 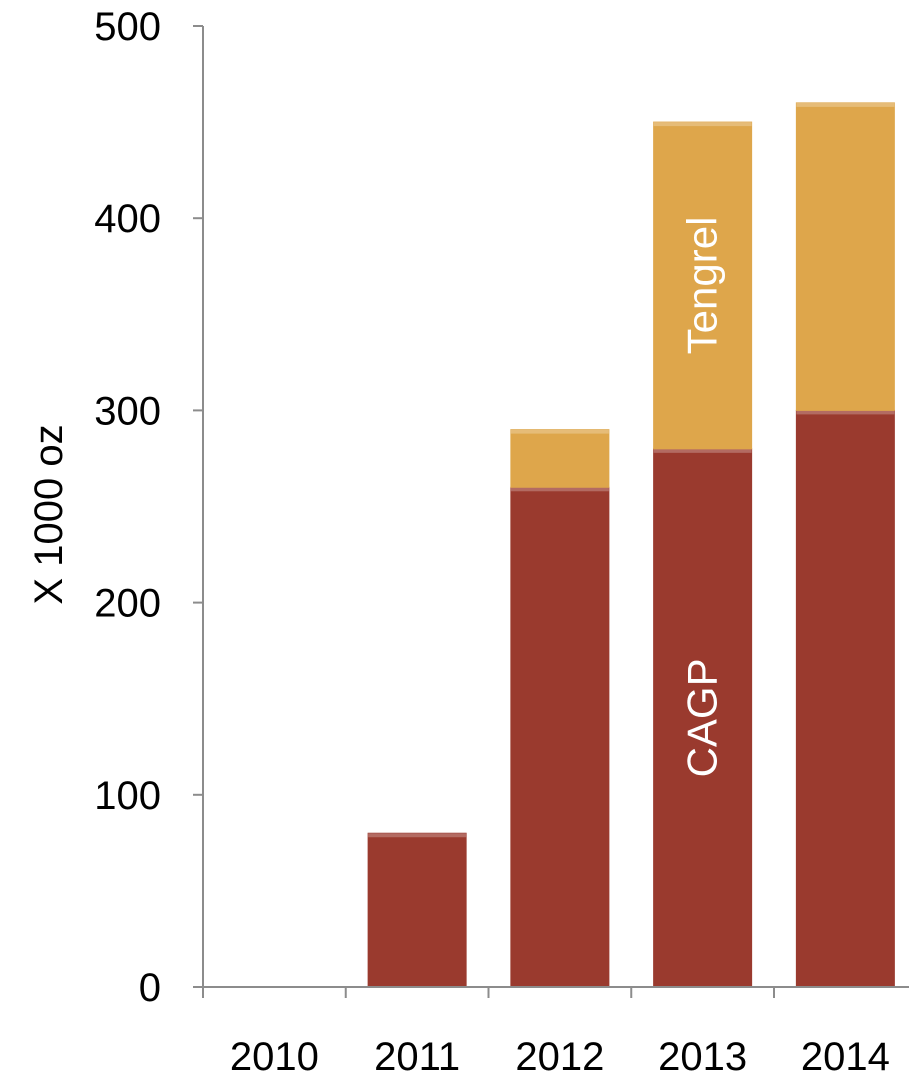 I want to click on bar-cagp-2014, so click(x=845, y=698).